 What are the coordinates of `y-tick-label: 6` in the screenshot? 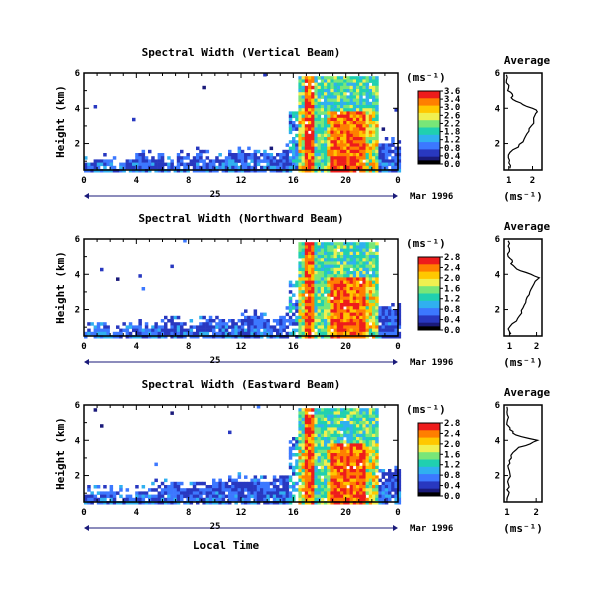 It's located at (77, 406).